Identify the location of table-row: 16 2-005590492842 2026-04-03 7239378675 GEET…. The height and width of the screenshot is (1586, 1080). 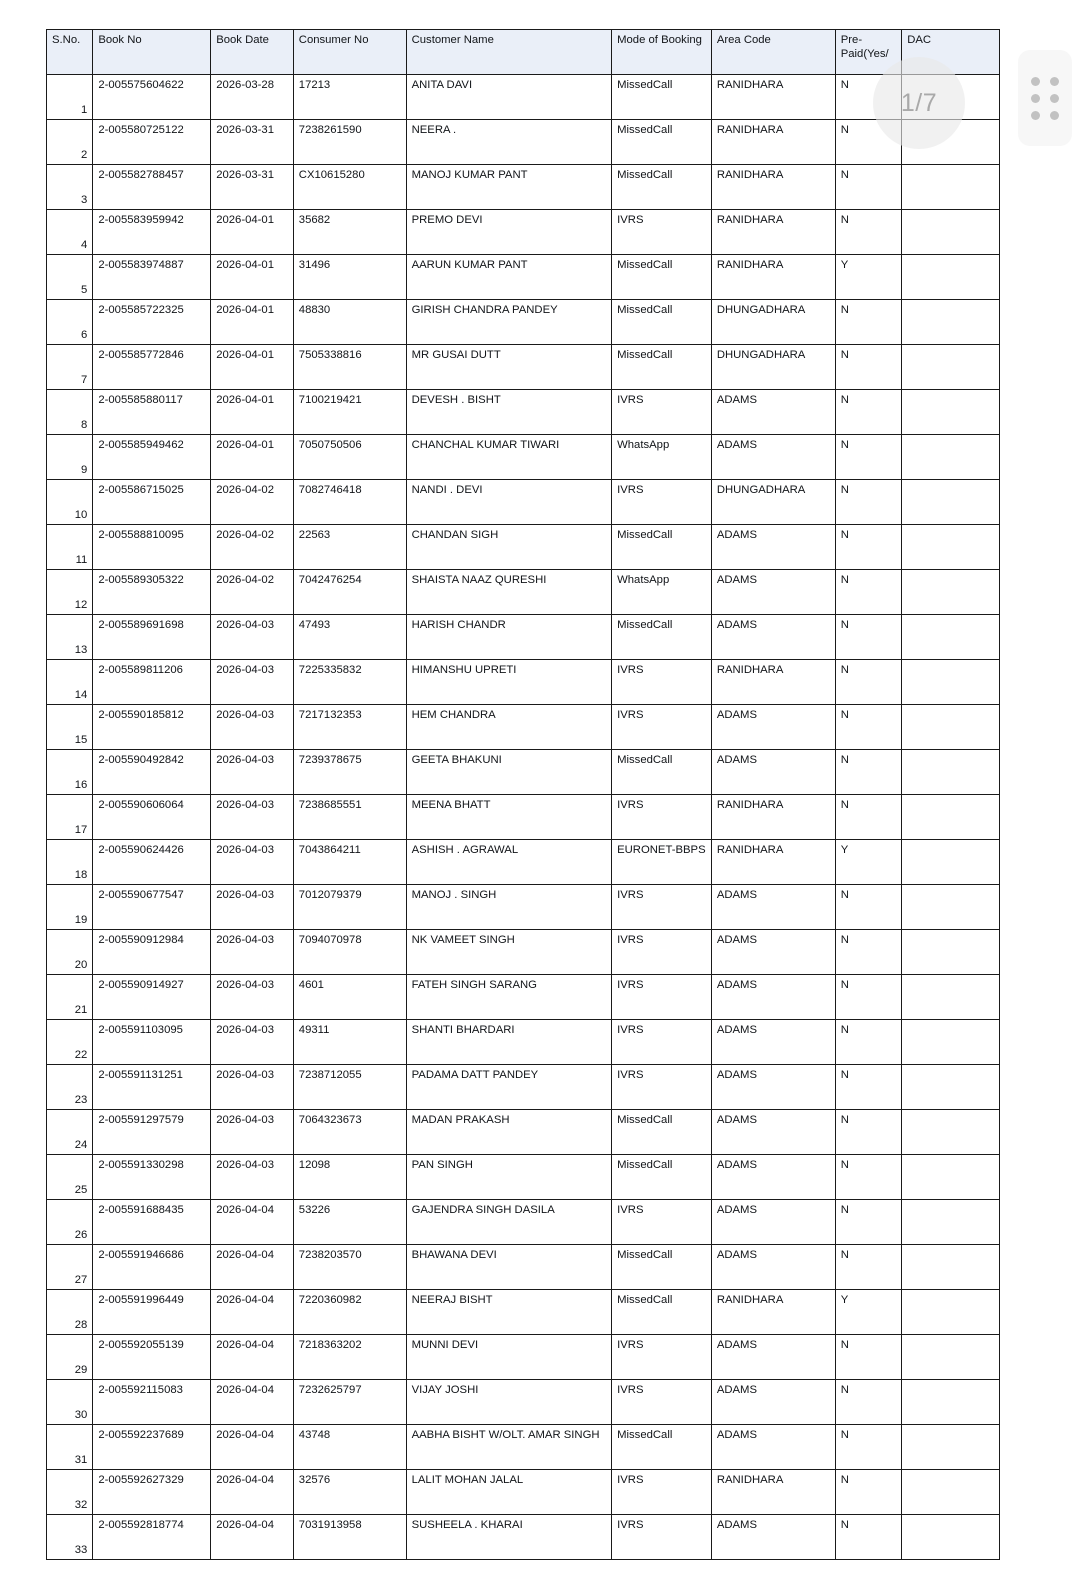
(522, 772).